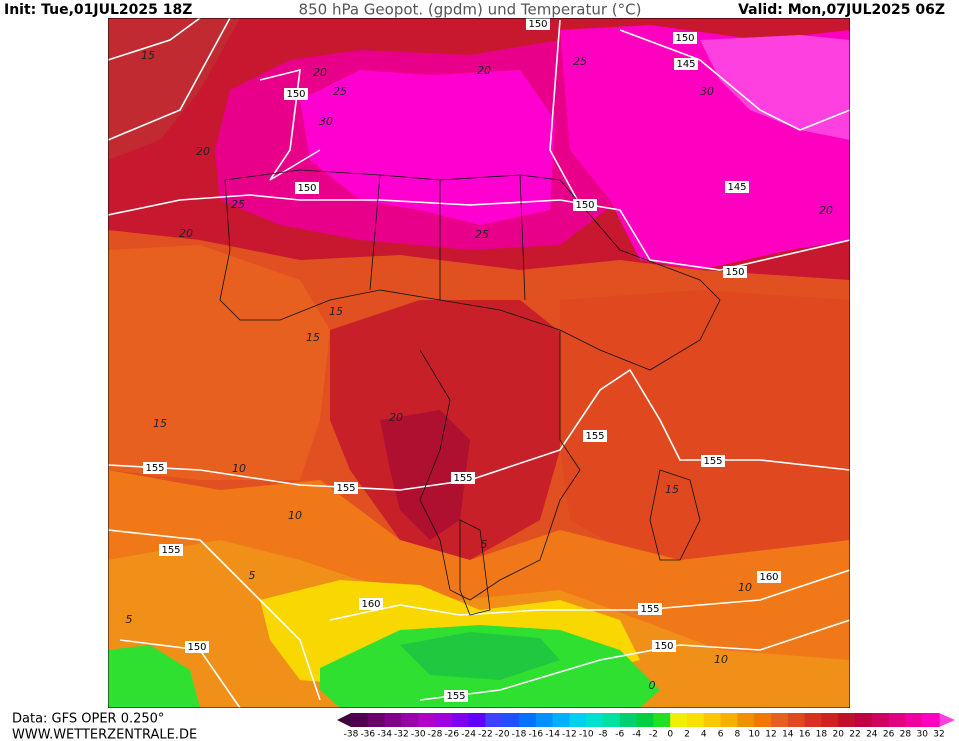 The height and width of the screenshot is (741, 959). I want to click on colorbar-label: 30, so click(922, 735).